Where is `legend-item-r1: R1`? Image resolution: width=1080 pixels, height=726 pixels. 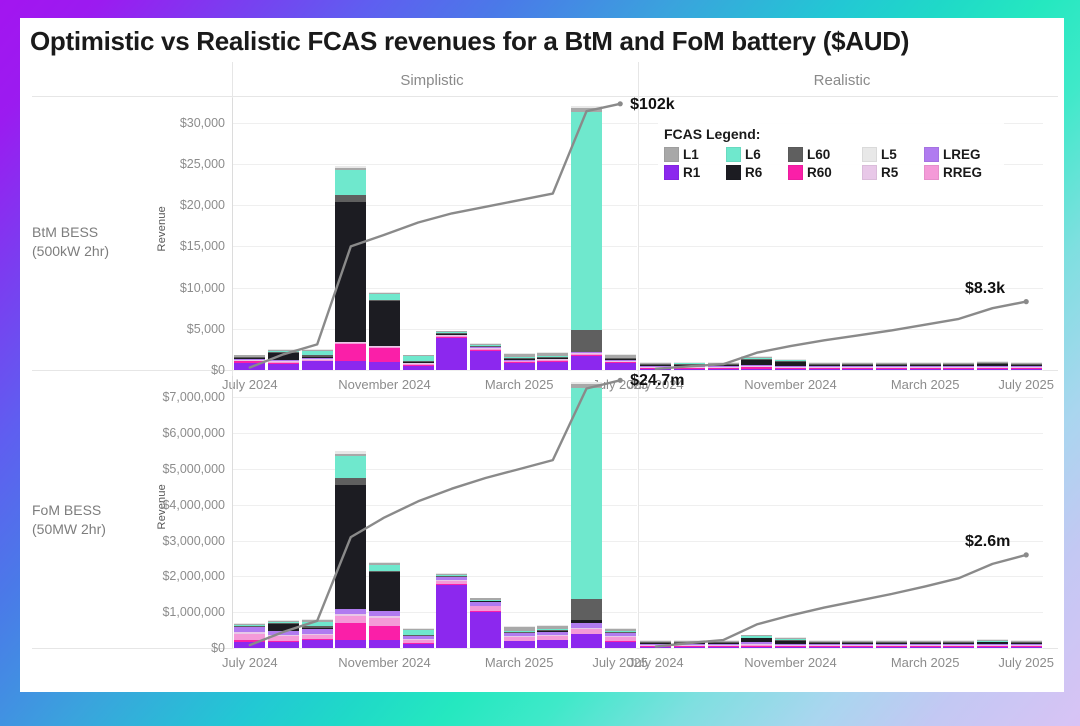
legend-item-r1: R1 is located at coordinates (695, 172).